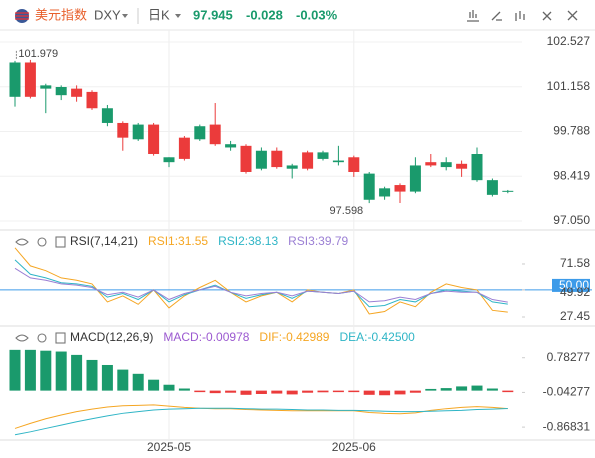 The image size is (595, 458). I want to click on symbol-code: DXY, so click(107, 14).